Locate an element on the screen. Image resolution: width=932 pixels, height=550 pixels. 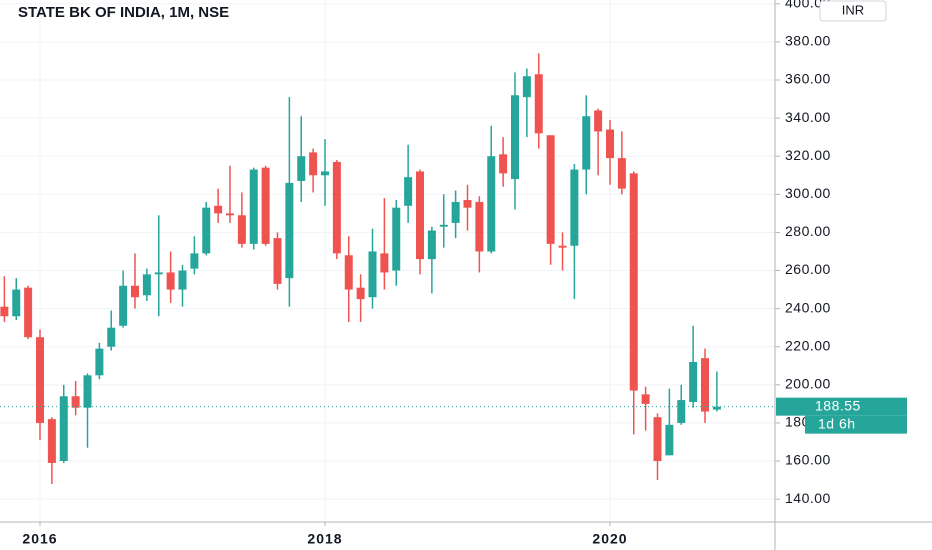
y-tick-label: 140.00 is located at coordinates (808, 498).